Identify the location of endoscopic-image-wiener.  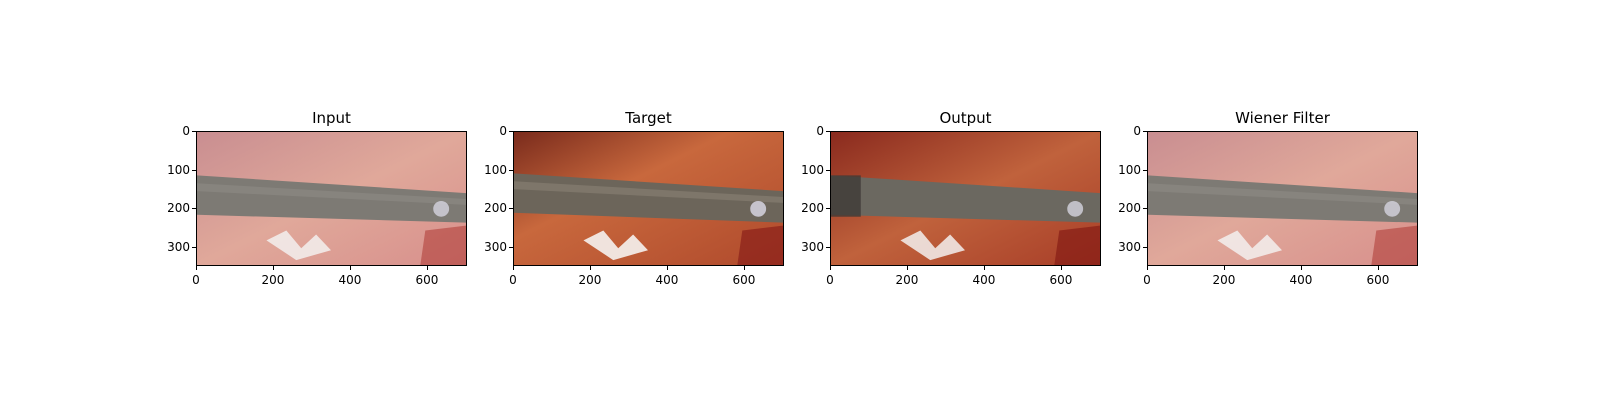
(1282, 198).